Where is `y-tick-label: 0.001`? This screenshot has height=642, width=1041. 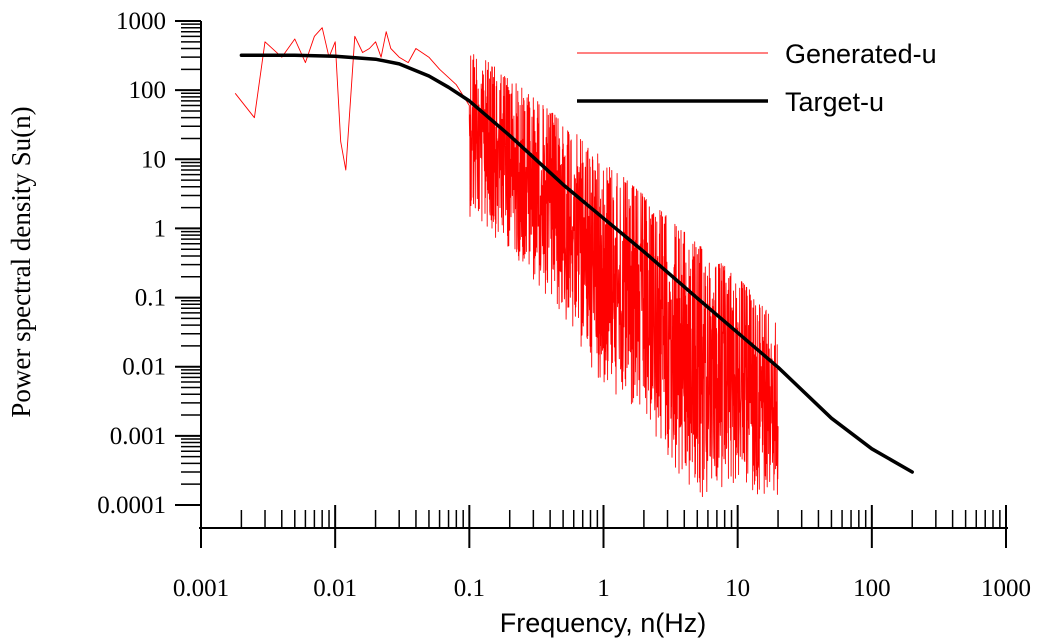
y-tick-label: 0.001 is located at coordinates (138, 436).